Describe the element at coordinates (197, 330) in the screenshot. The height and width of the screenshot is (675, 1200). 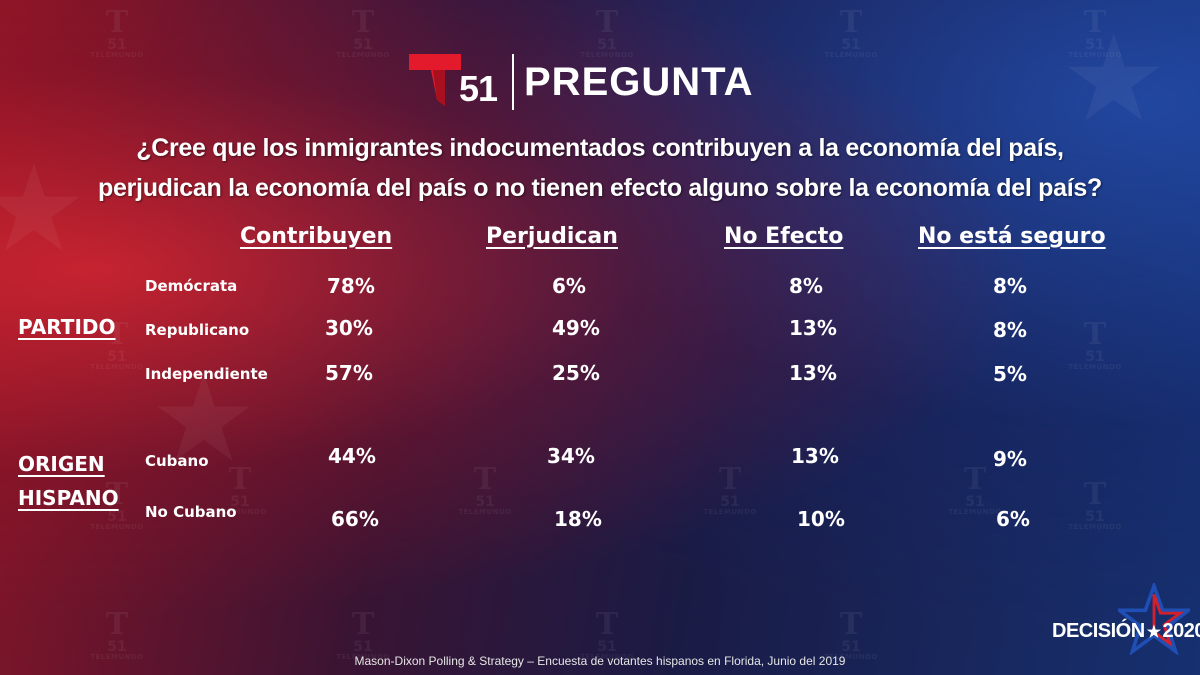
I see `row-label-republicano: Republicano` at that location.